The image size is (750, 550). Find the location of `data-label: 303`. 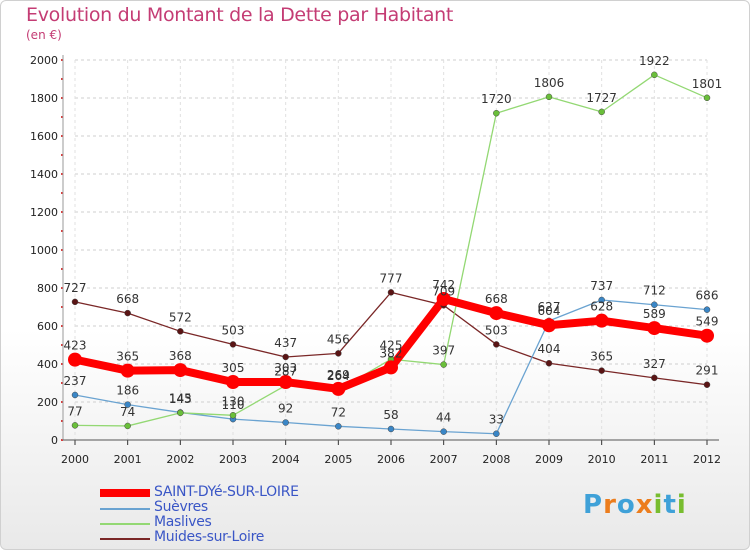

data-label: 303 is located at coordinates (285, 368).